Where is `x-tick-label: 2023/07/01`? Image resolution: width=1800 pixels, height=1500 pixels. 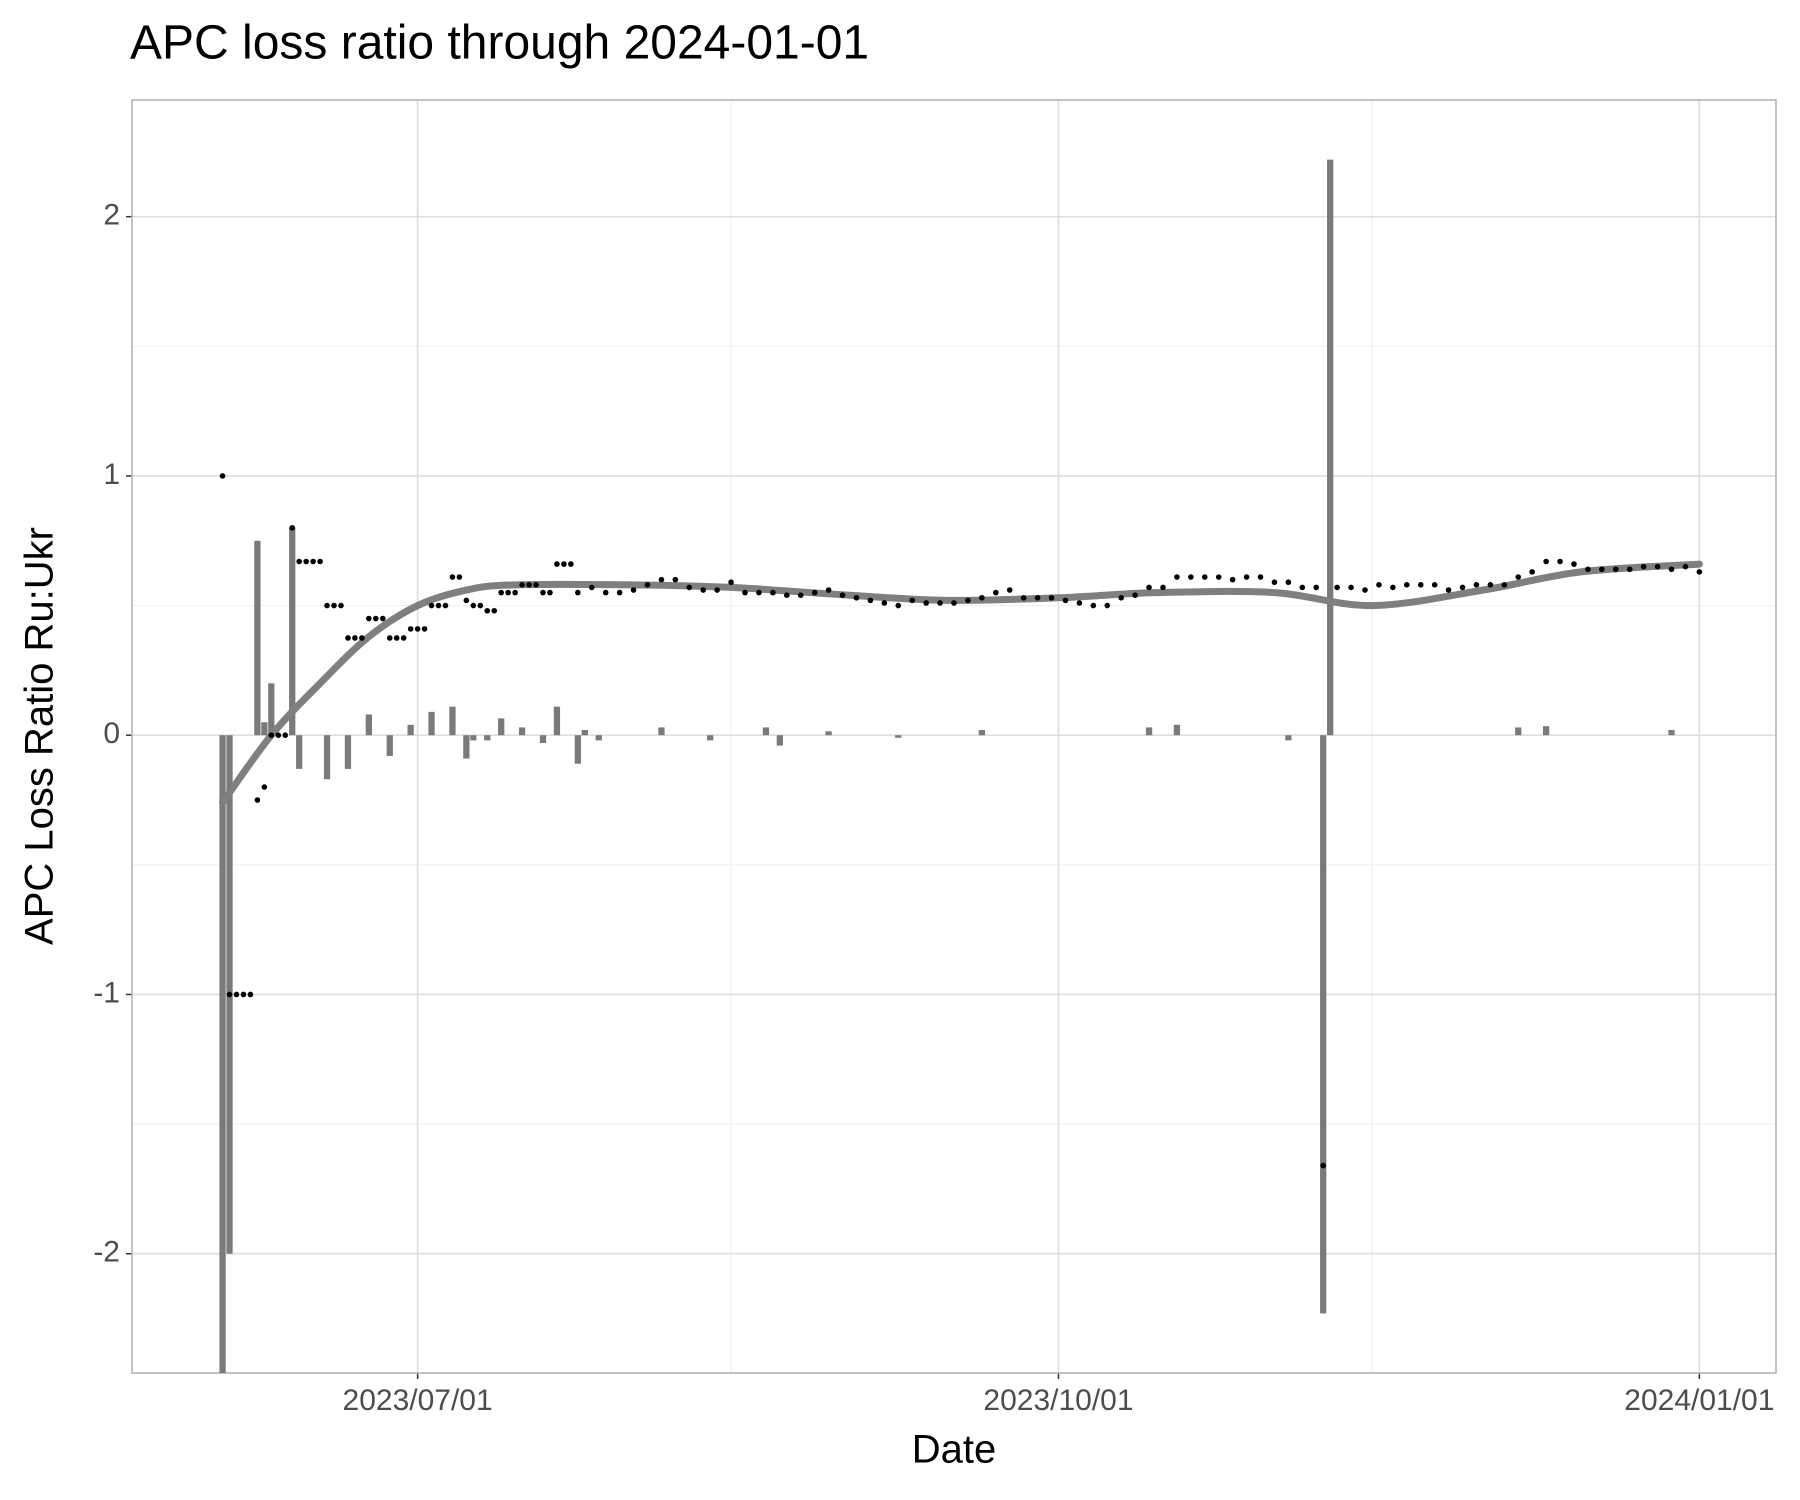
x-tick-label: 2023/07/01 is located at coordinates (418, 1400).